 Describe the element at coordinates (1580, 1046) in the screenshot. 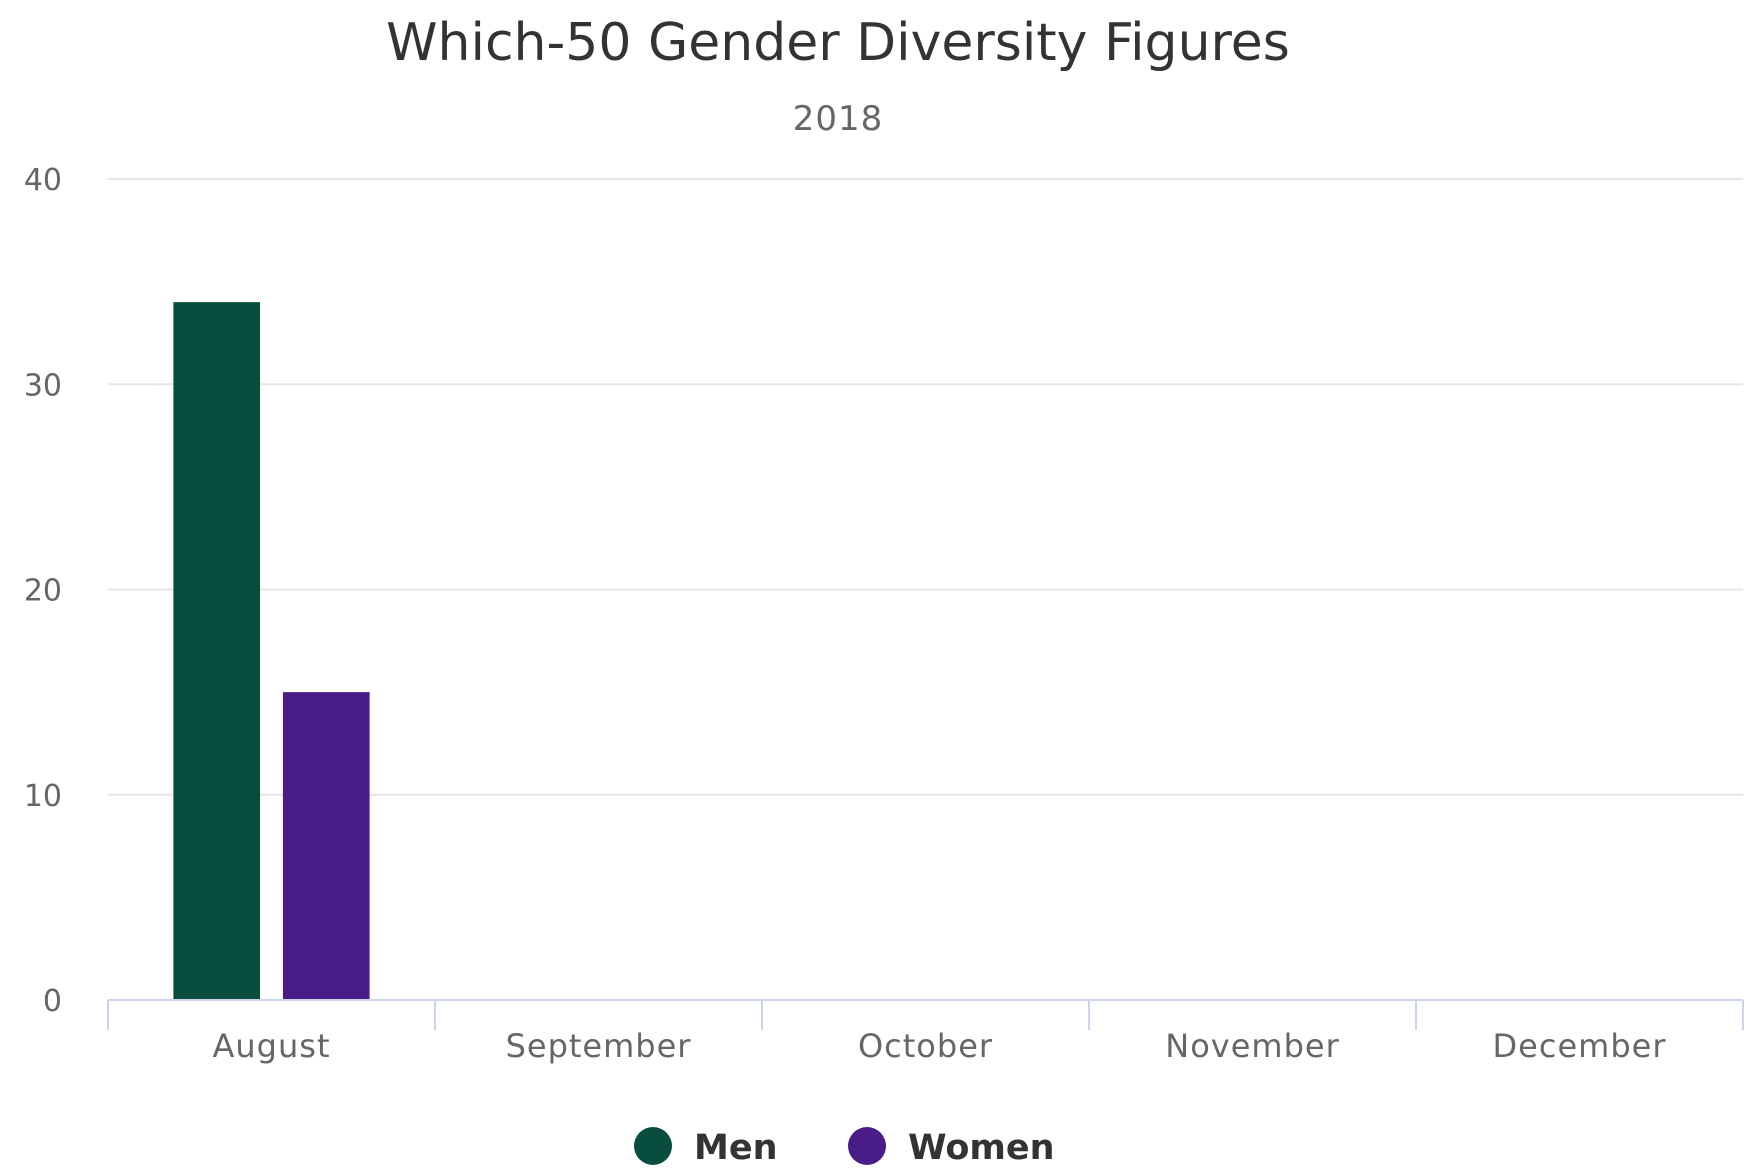

I see `x-tick-label: December` at that location.